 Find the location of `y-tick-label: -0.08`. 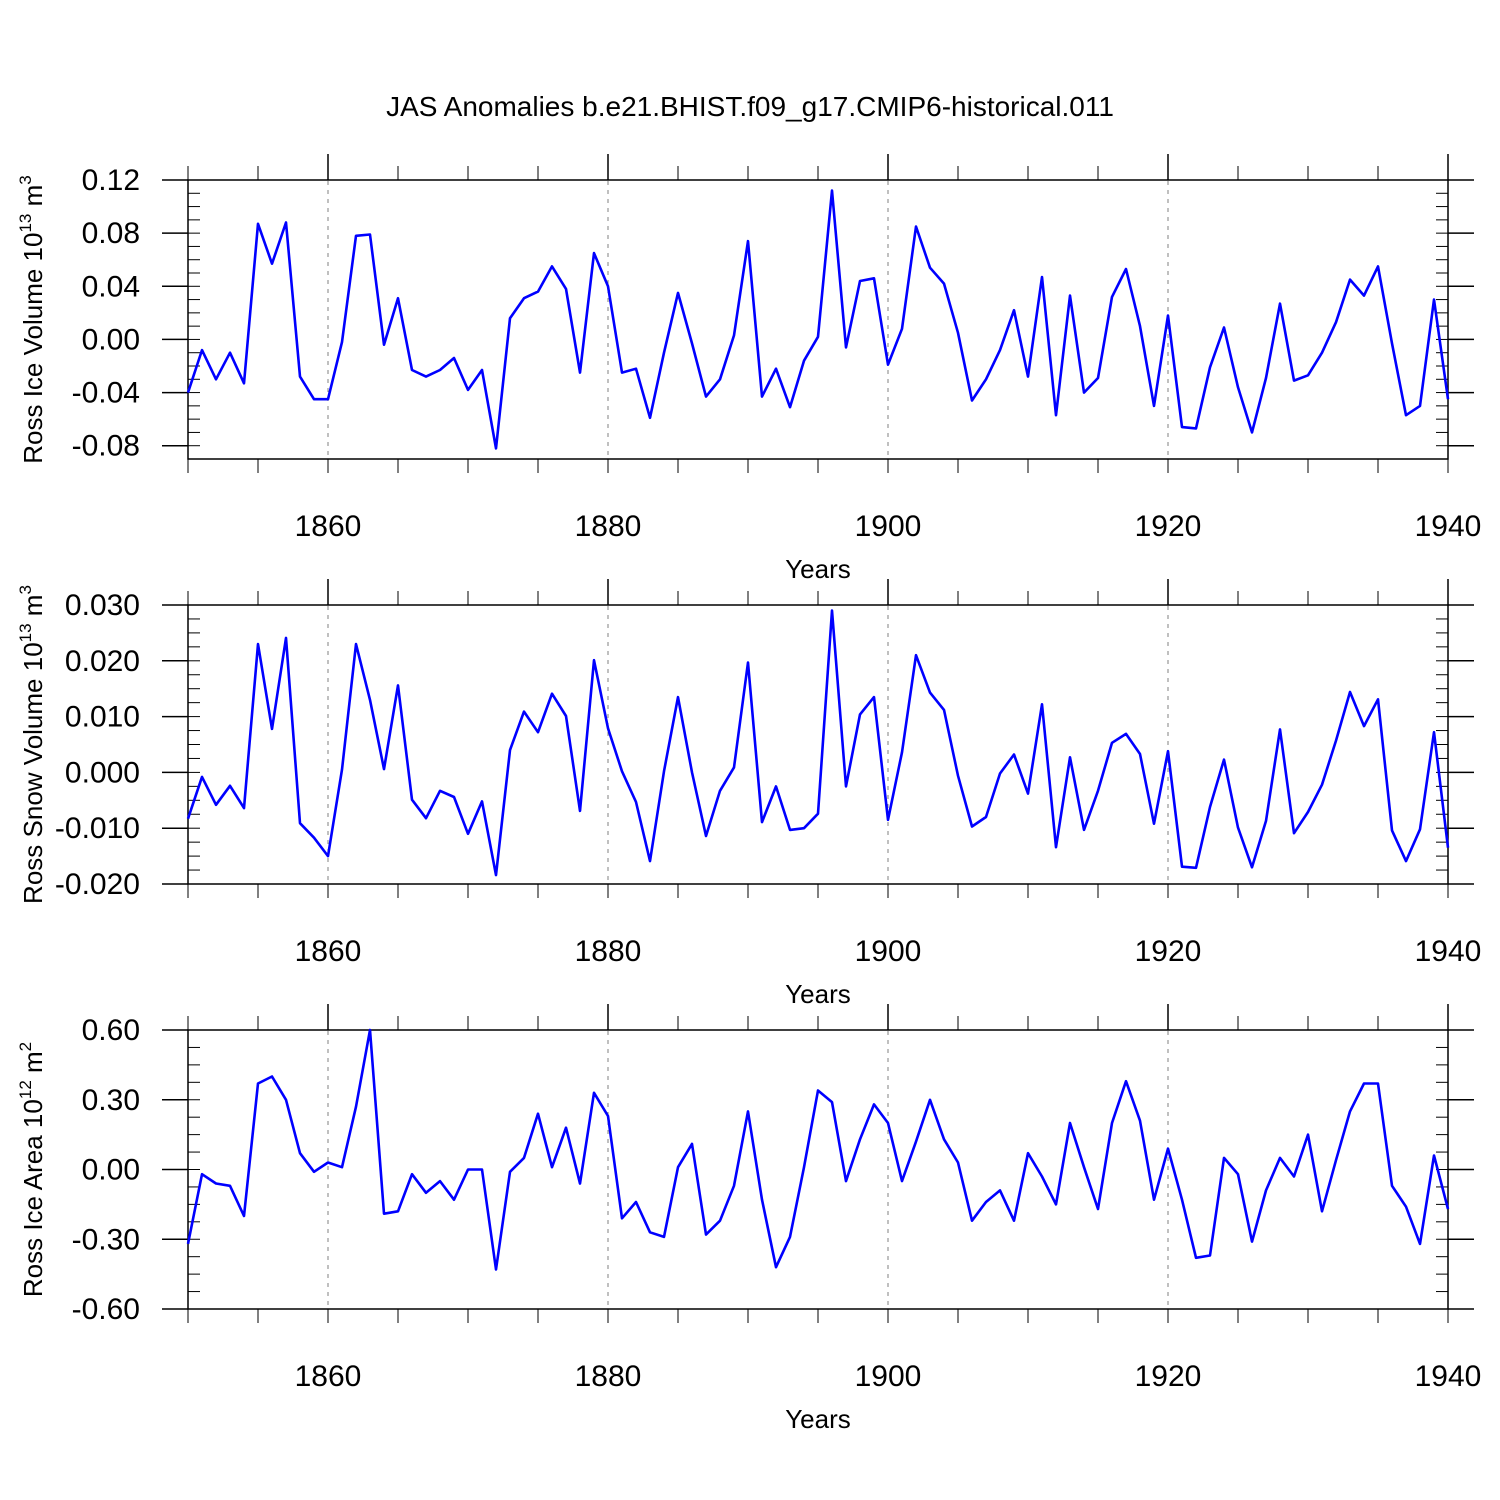

y-tick-label: -0.08 is located at coordinates (106, 446).